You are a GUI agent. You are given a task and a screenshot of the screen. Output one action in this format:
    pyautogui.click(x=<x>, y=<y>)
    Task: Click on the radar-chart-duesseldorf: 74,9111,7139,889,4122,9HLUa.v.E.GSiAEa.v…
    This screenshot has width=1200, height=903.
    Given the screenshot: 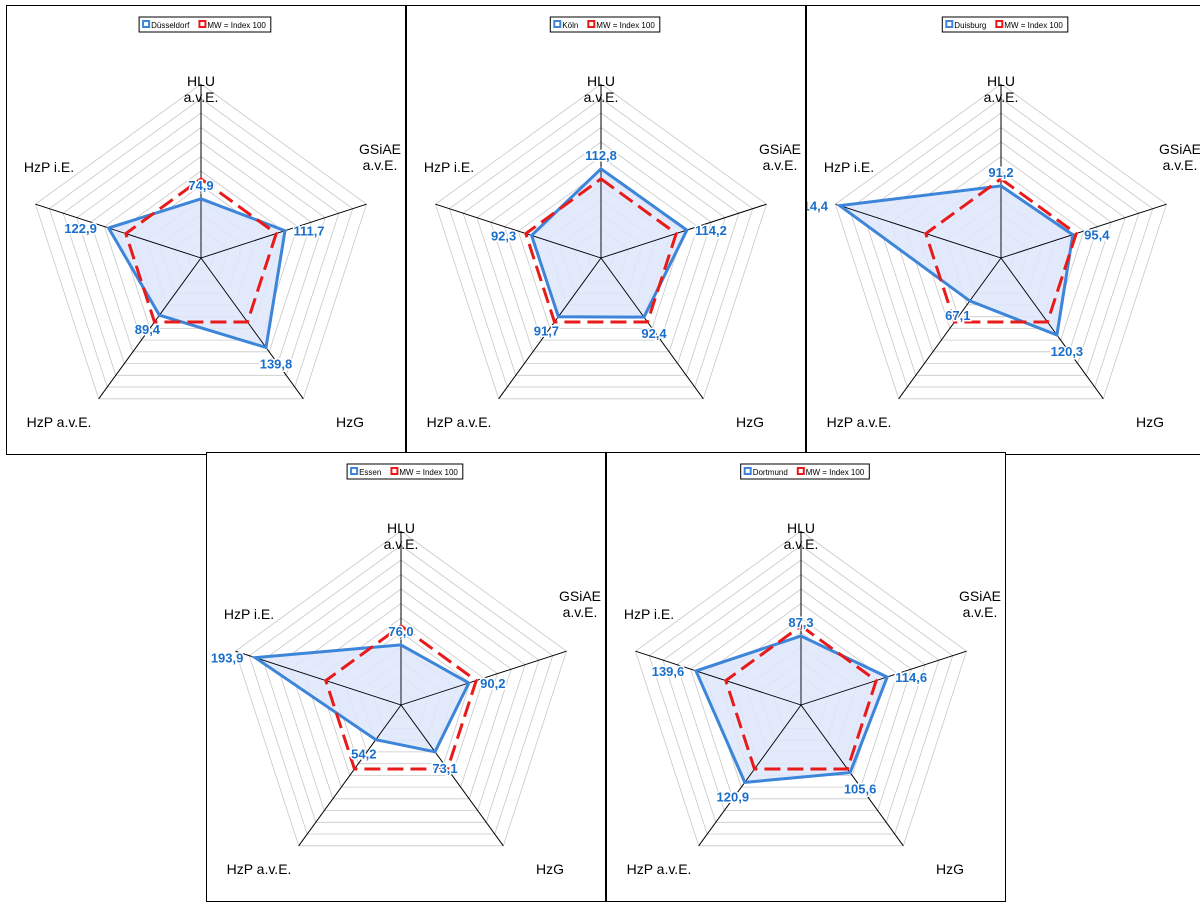 What is the action you would take?
    pyautogui.click(x=212, y=223)
    